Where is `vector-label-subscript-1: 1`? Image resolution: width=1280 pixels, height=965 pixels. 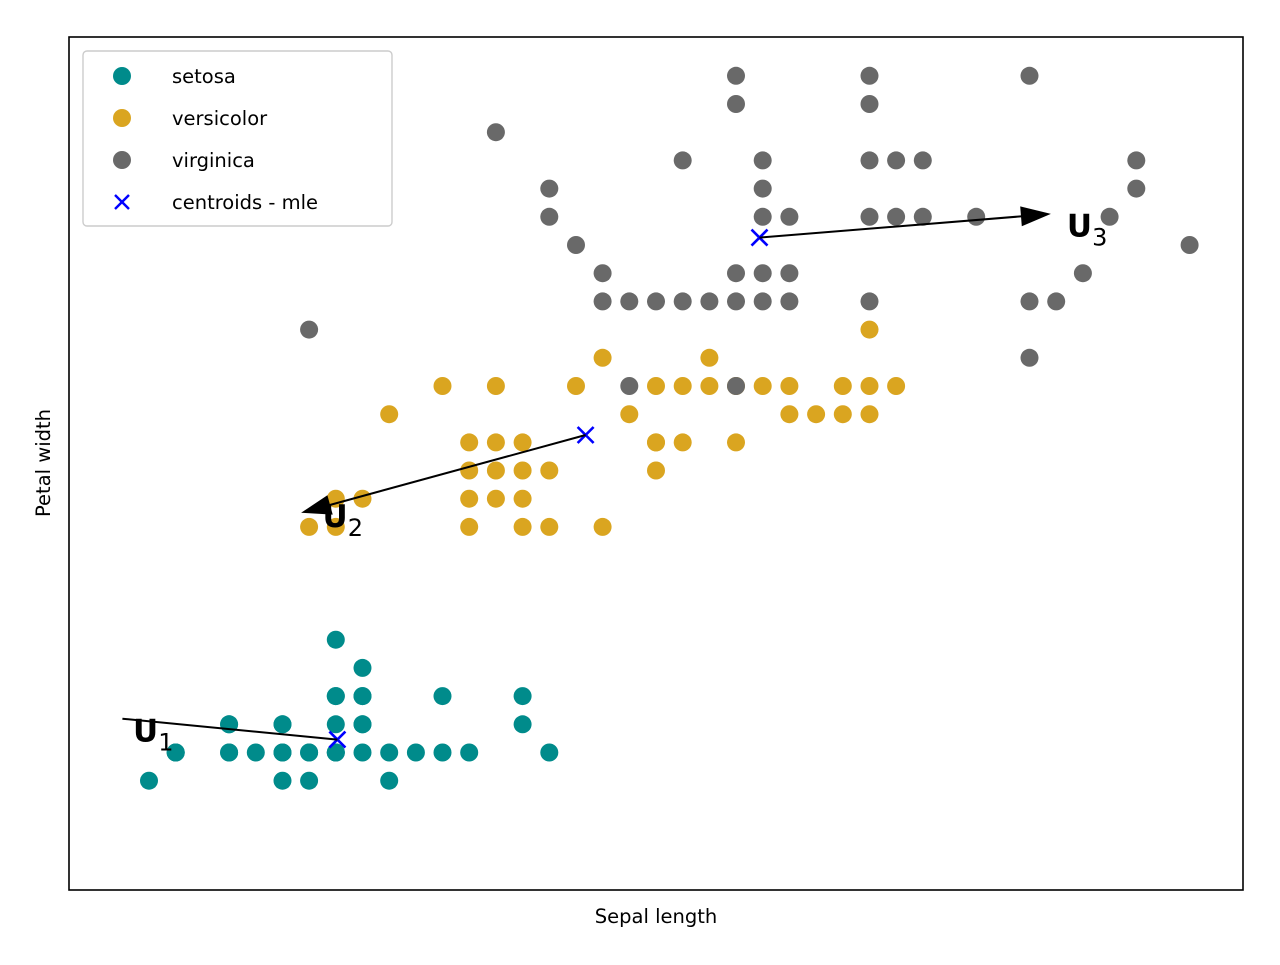
vector-label-subscript-1: 1 is located at coordinates (165, 742).